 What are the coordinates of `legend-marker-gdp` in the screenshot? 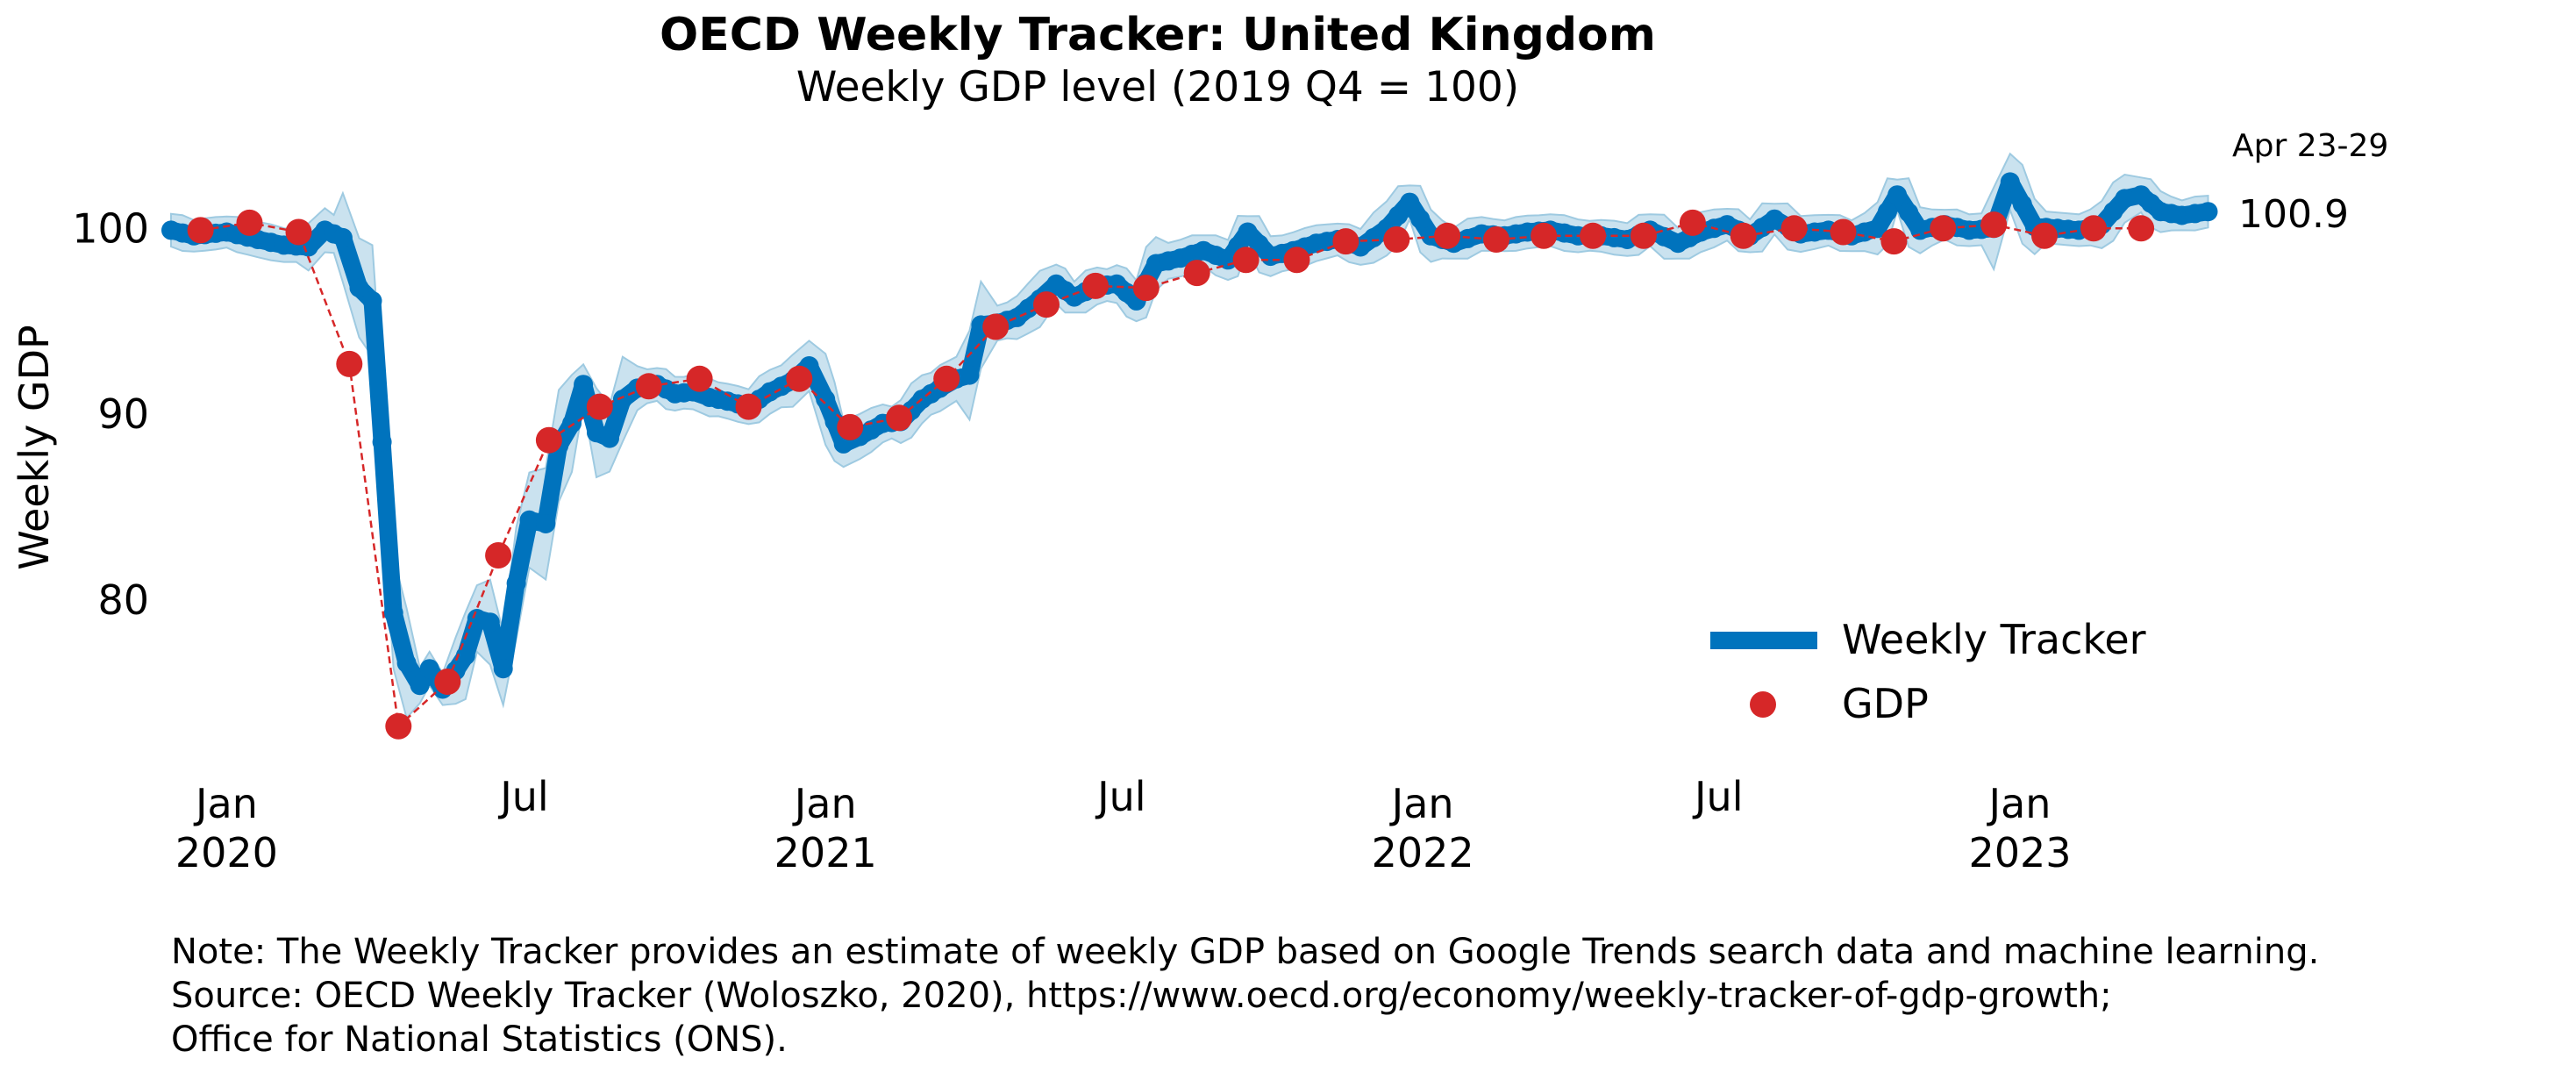 It's located at (1763, 704).